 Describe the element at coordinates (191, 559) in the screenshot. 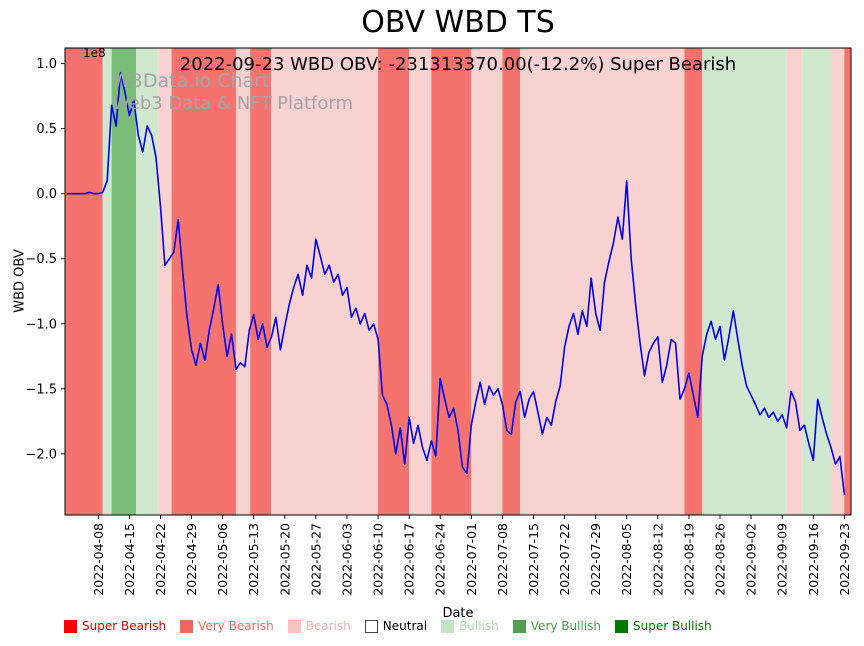

I see `x-tick-label: 2022-04-29` at that location.